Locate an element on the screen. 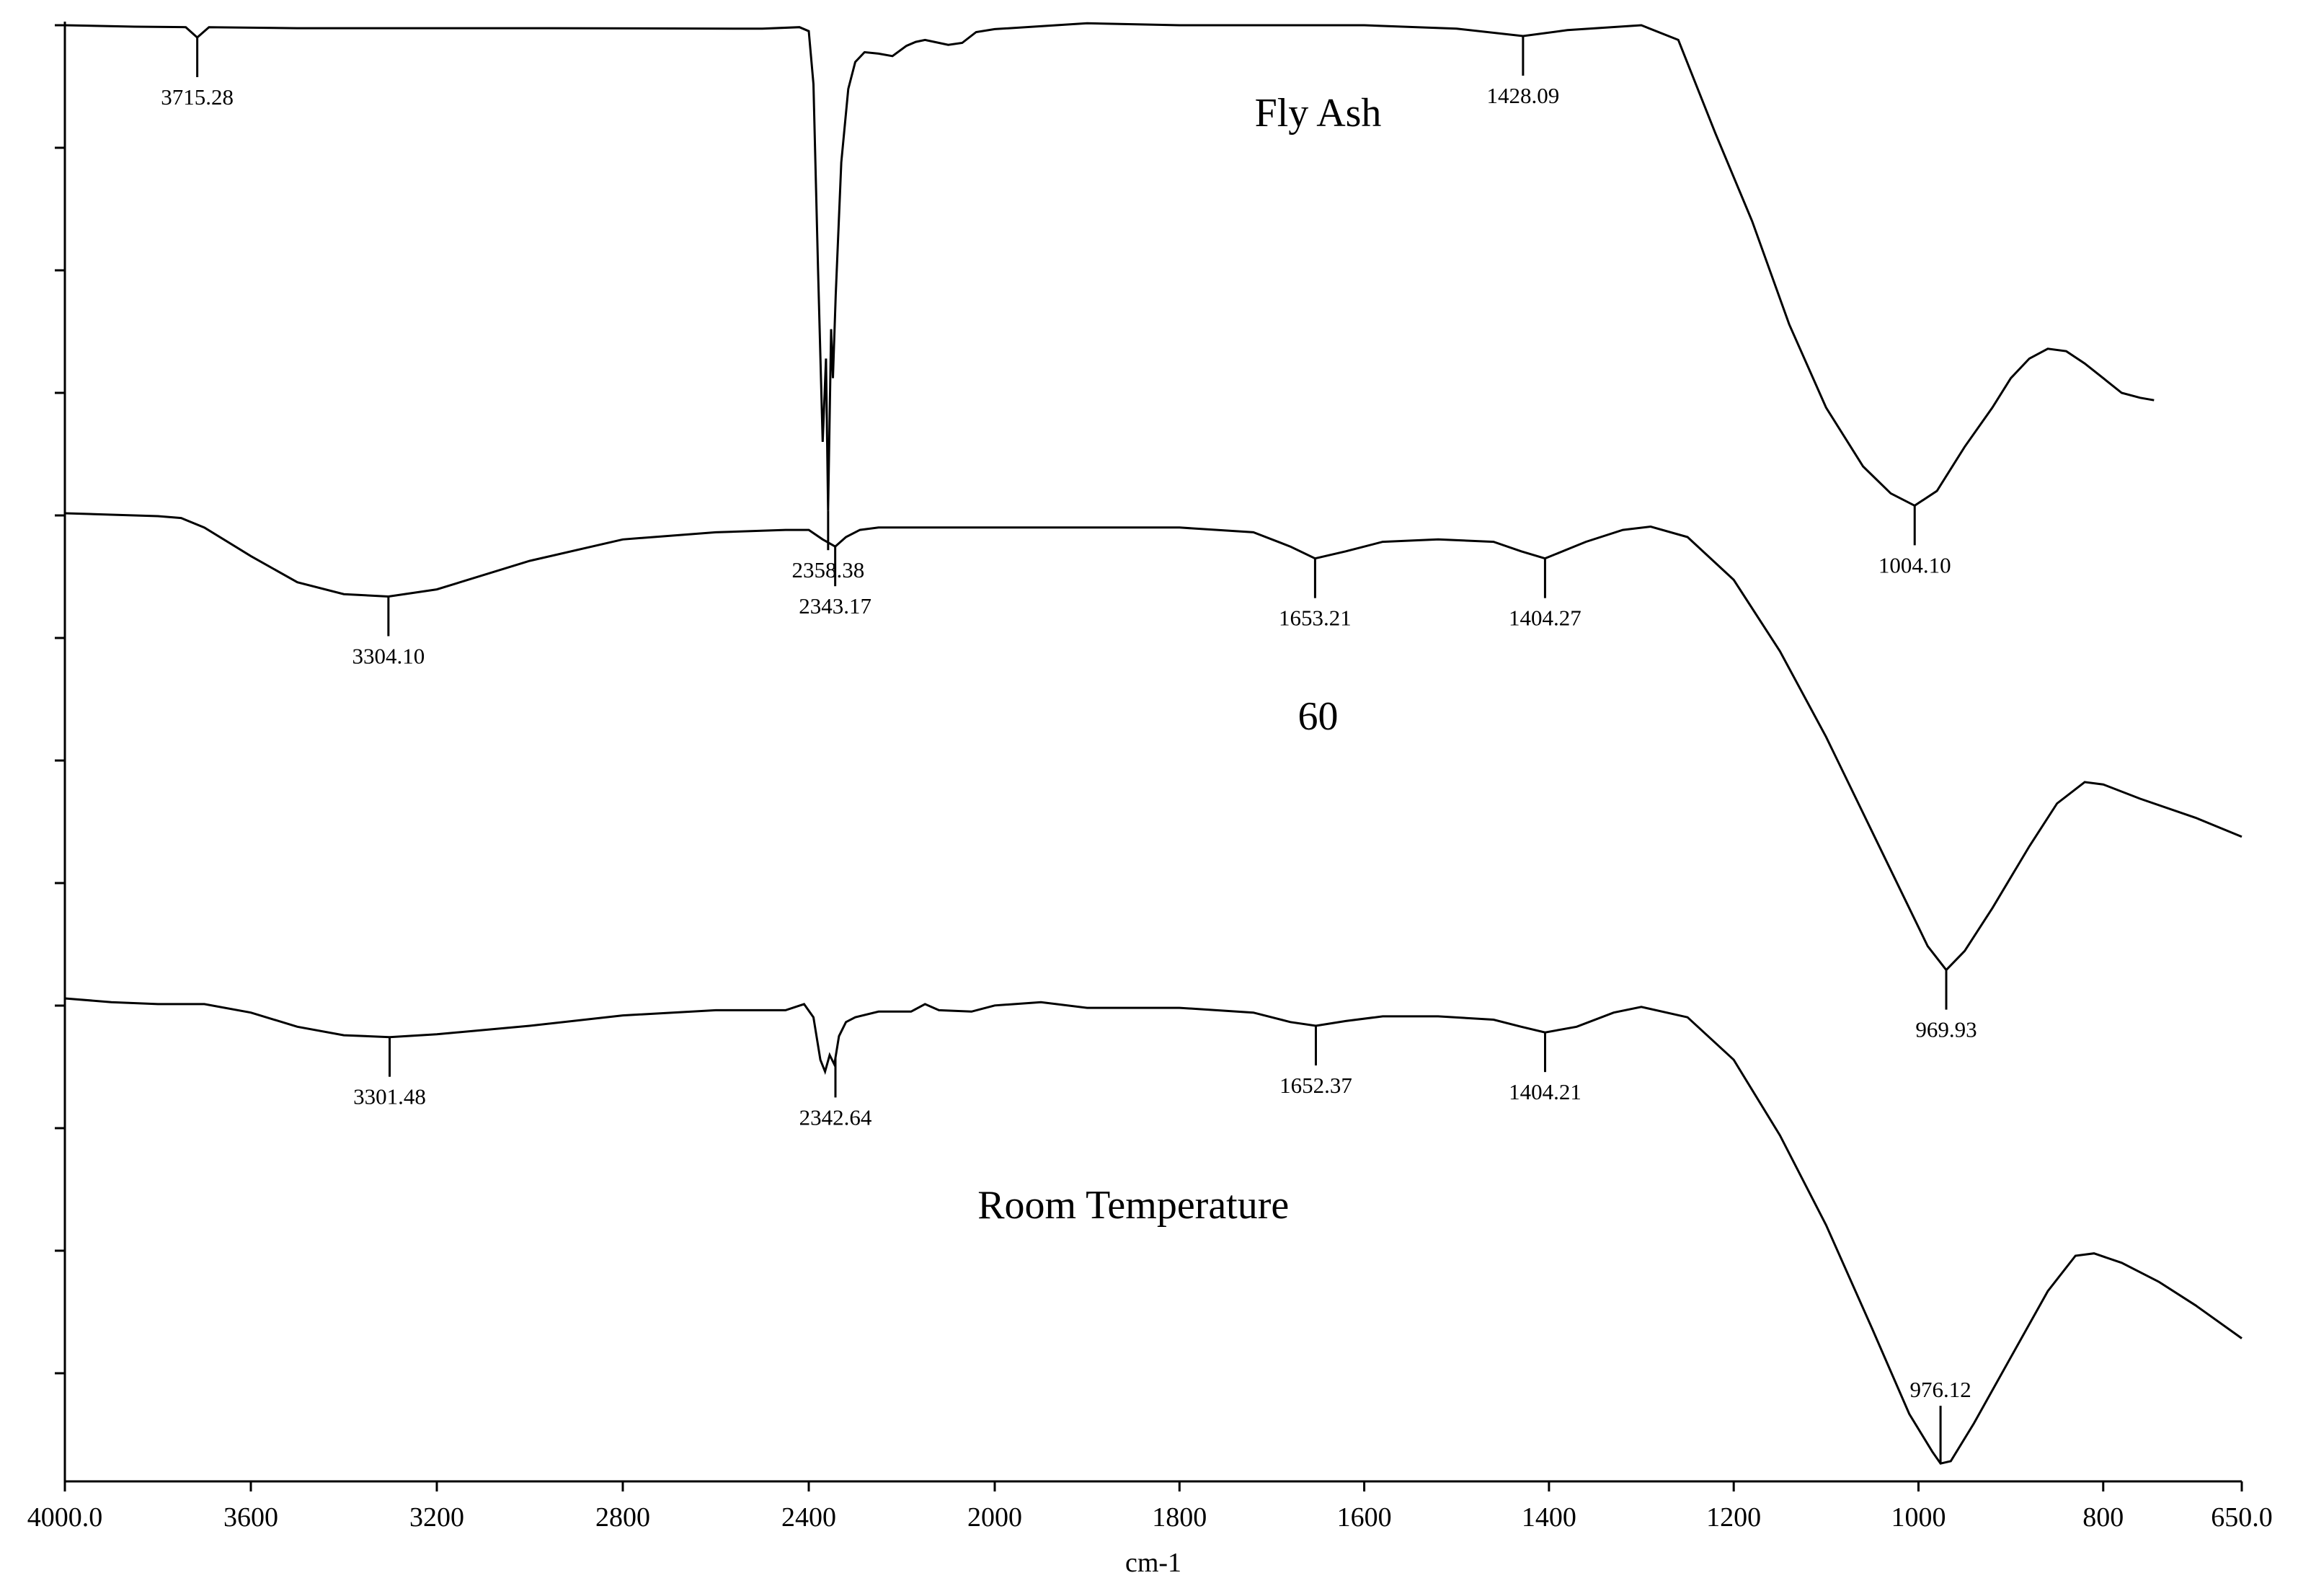  x-tick-label: 1400 is located at coordinates (1549, 1518).